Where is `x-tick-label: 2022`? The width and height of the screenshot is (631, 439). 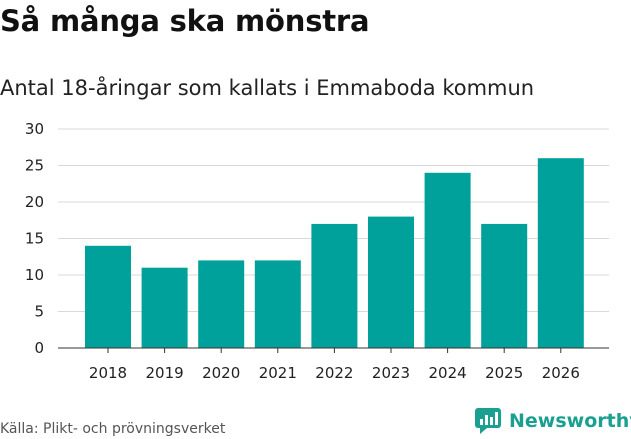 x-tick-label: 2022 is located at coordinates (334, 373).